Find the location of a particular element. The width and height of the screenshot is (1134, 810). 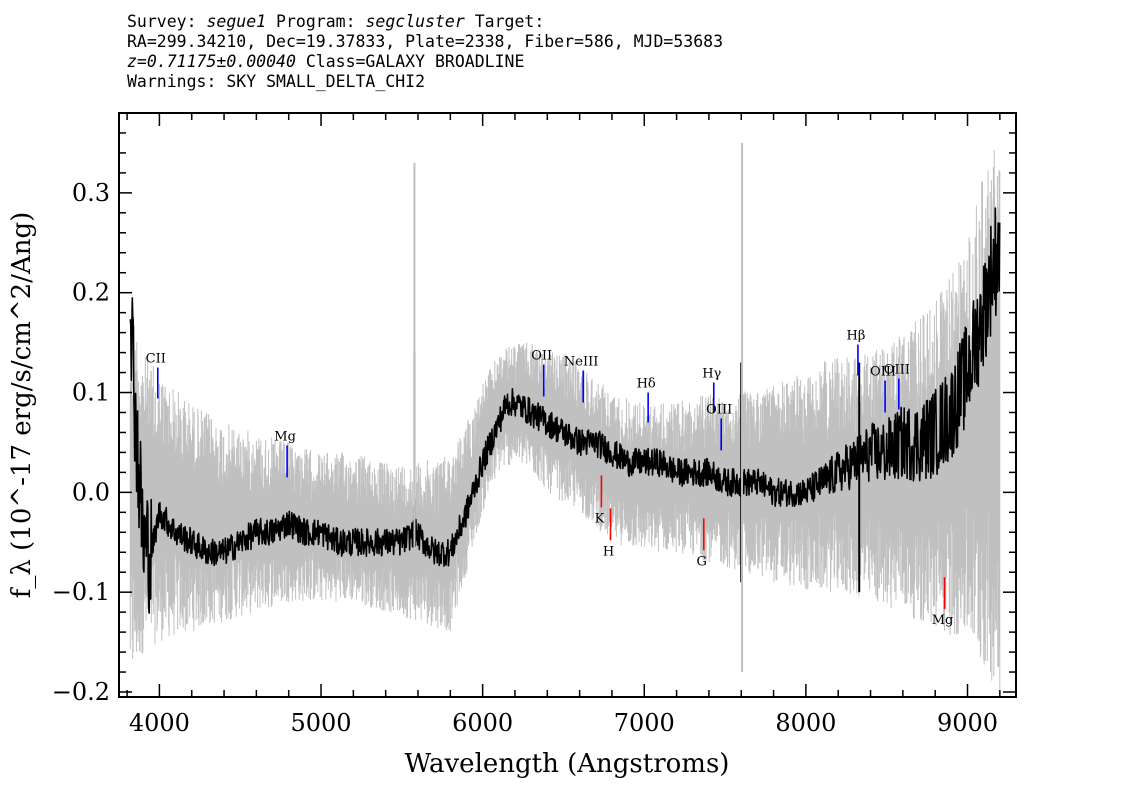

line-marker-label: CII is located at coordinates (156, 359).